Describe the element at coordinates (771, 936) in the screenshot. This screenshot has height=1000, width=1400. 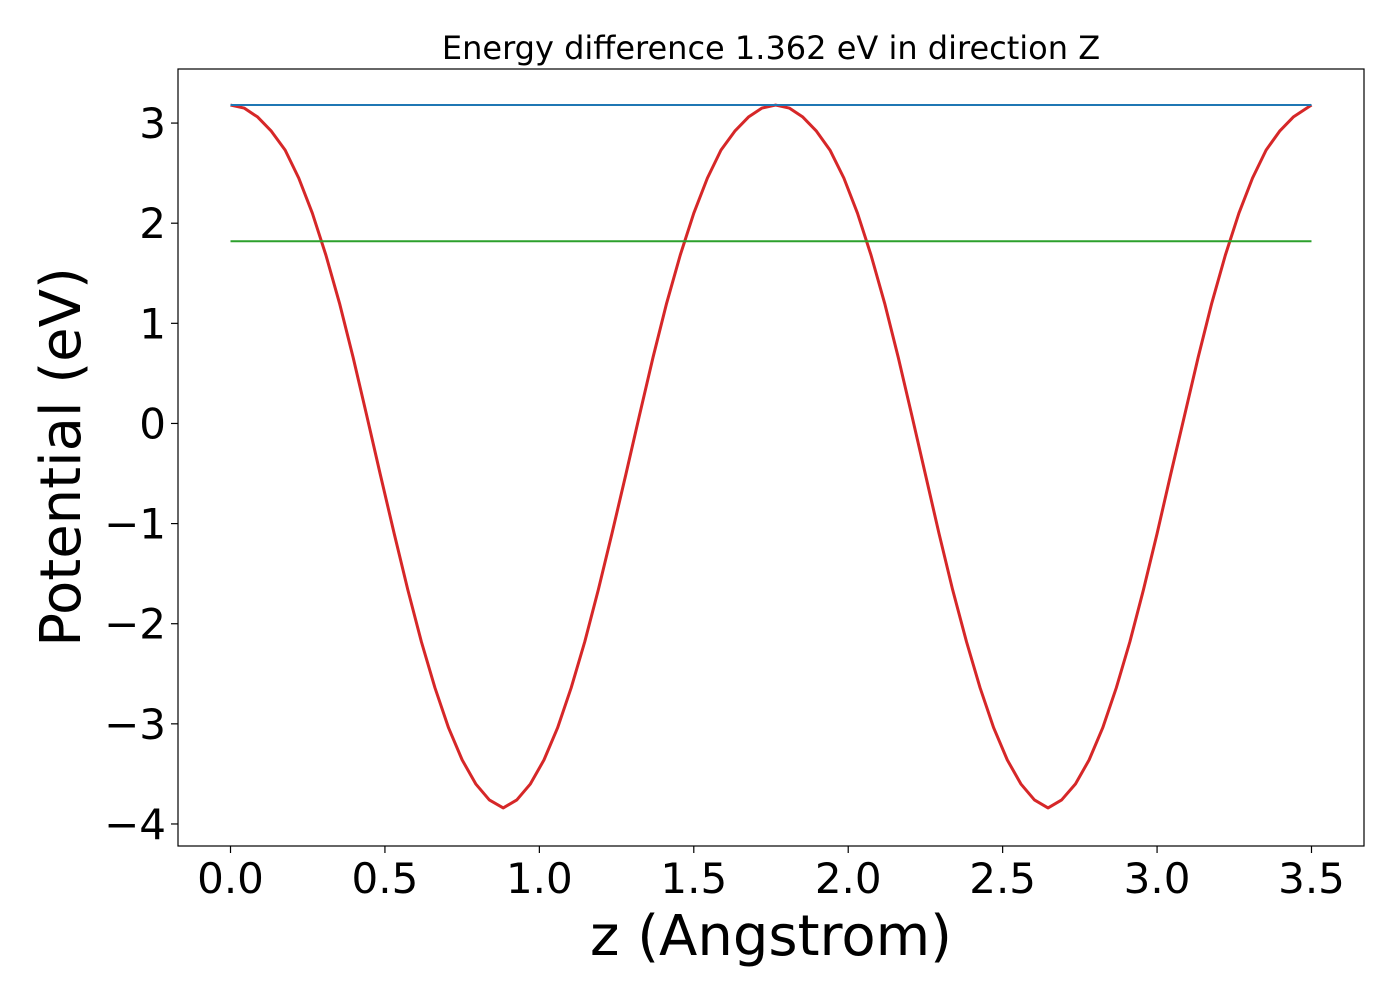
I see `x-axis-label: z (Angstrom)` at that location.